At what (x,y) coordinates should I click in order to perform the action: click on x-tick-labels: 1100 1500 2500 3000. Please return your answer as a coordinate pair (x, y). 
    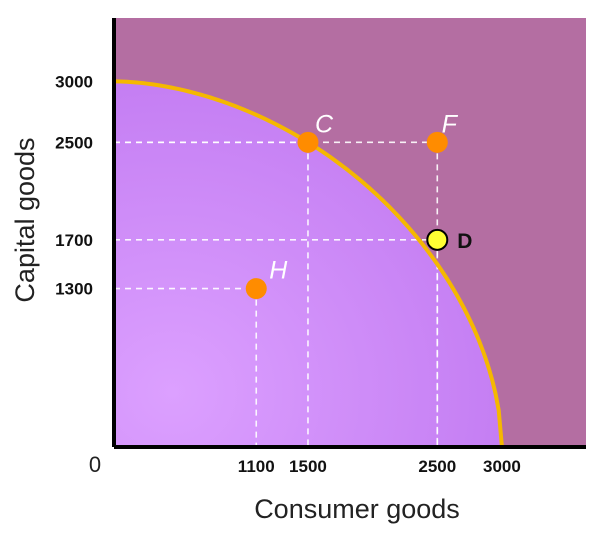
    Looking at the image, I should click on (379, 466).